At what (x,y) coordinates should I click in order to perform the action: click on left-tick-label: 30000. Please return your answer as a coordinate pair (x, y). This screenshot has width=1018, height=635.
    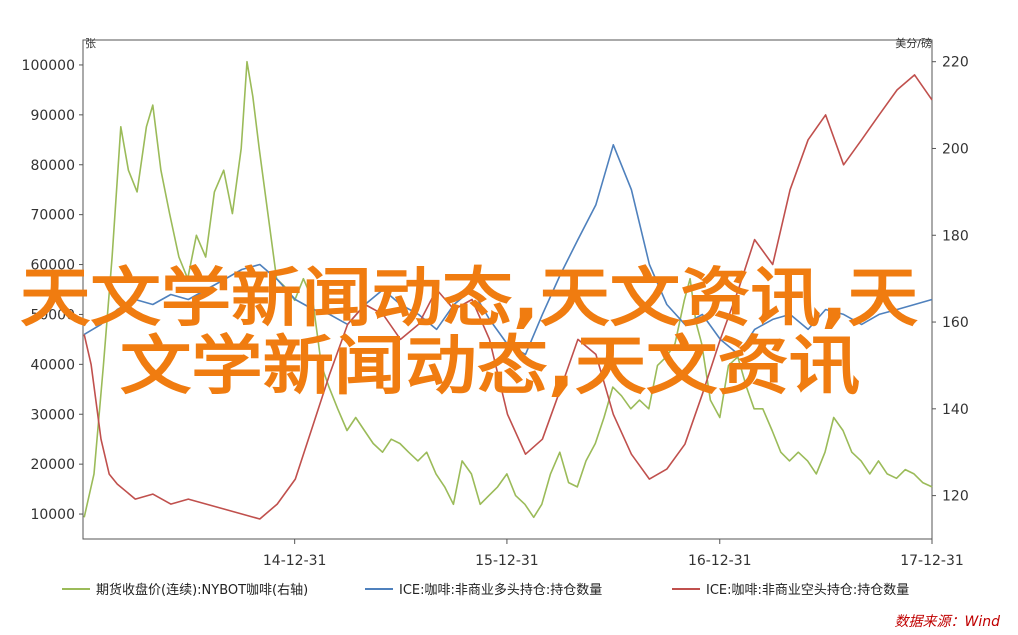
    Looking at the image, I should click on (52, 415).